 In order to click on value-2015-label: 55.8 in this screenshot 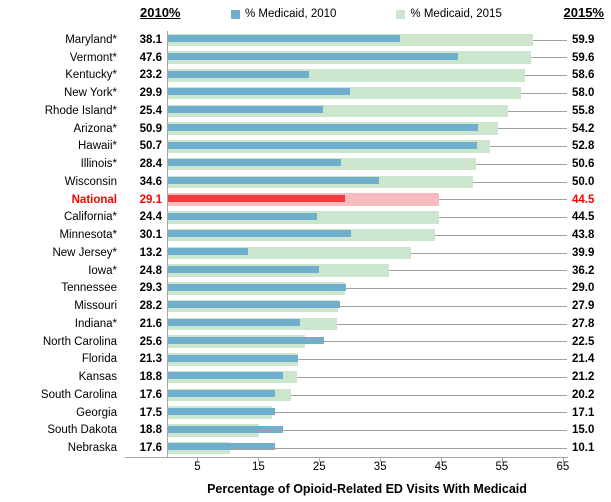, I will do `click(583, 110)`.